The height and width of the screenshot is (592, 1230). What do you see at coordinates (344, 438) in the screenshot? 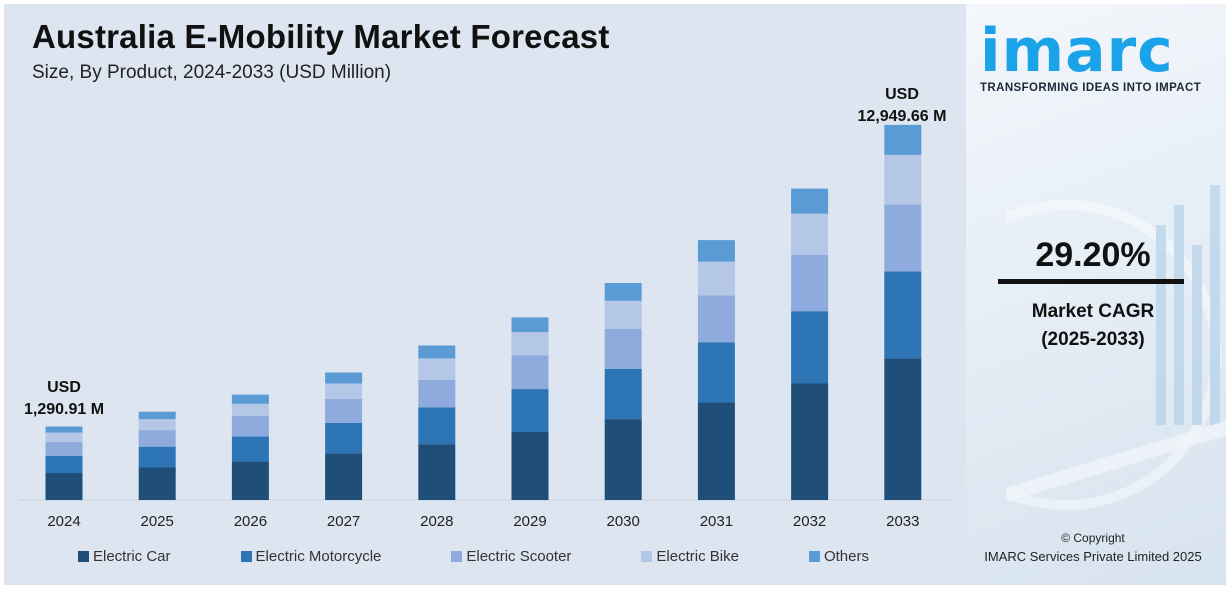
I see `bar-segment-electric-motorcycle-2027` at bounding box center [344, 438].